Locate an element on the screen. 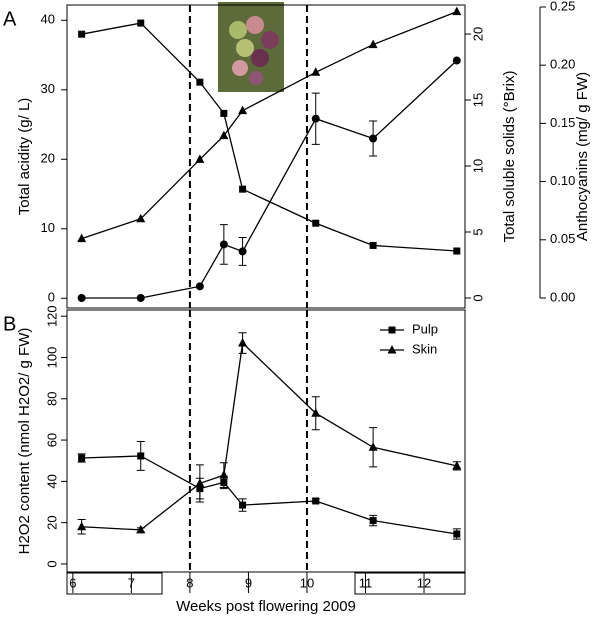 The image size is (600, 618). y3-axis-title: Anthocyanins (mg/ g FW) is located at coordinates (582, 156).